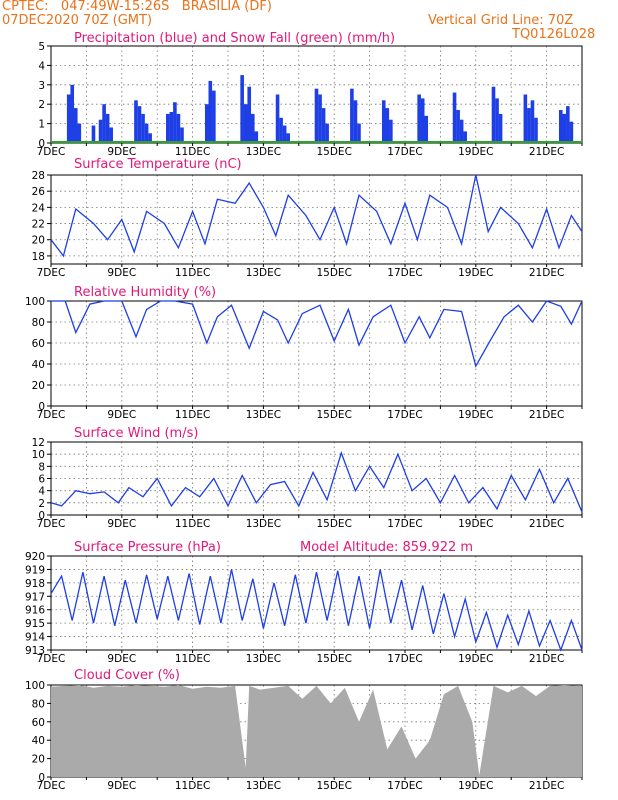 The height and width of the screenshot is (800, 618). Describe the element at coordinates (35, 557) in the screenshot. I see `y-tick-label: 920` at that location.